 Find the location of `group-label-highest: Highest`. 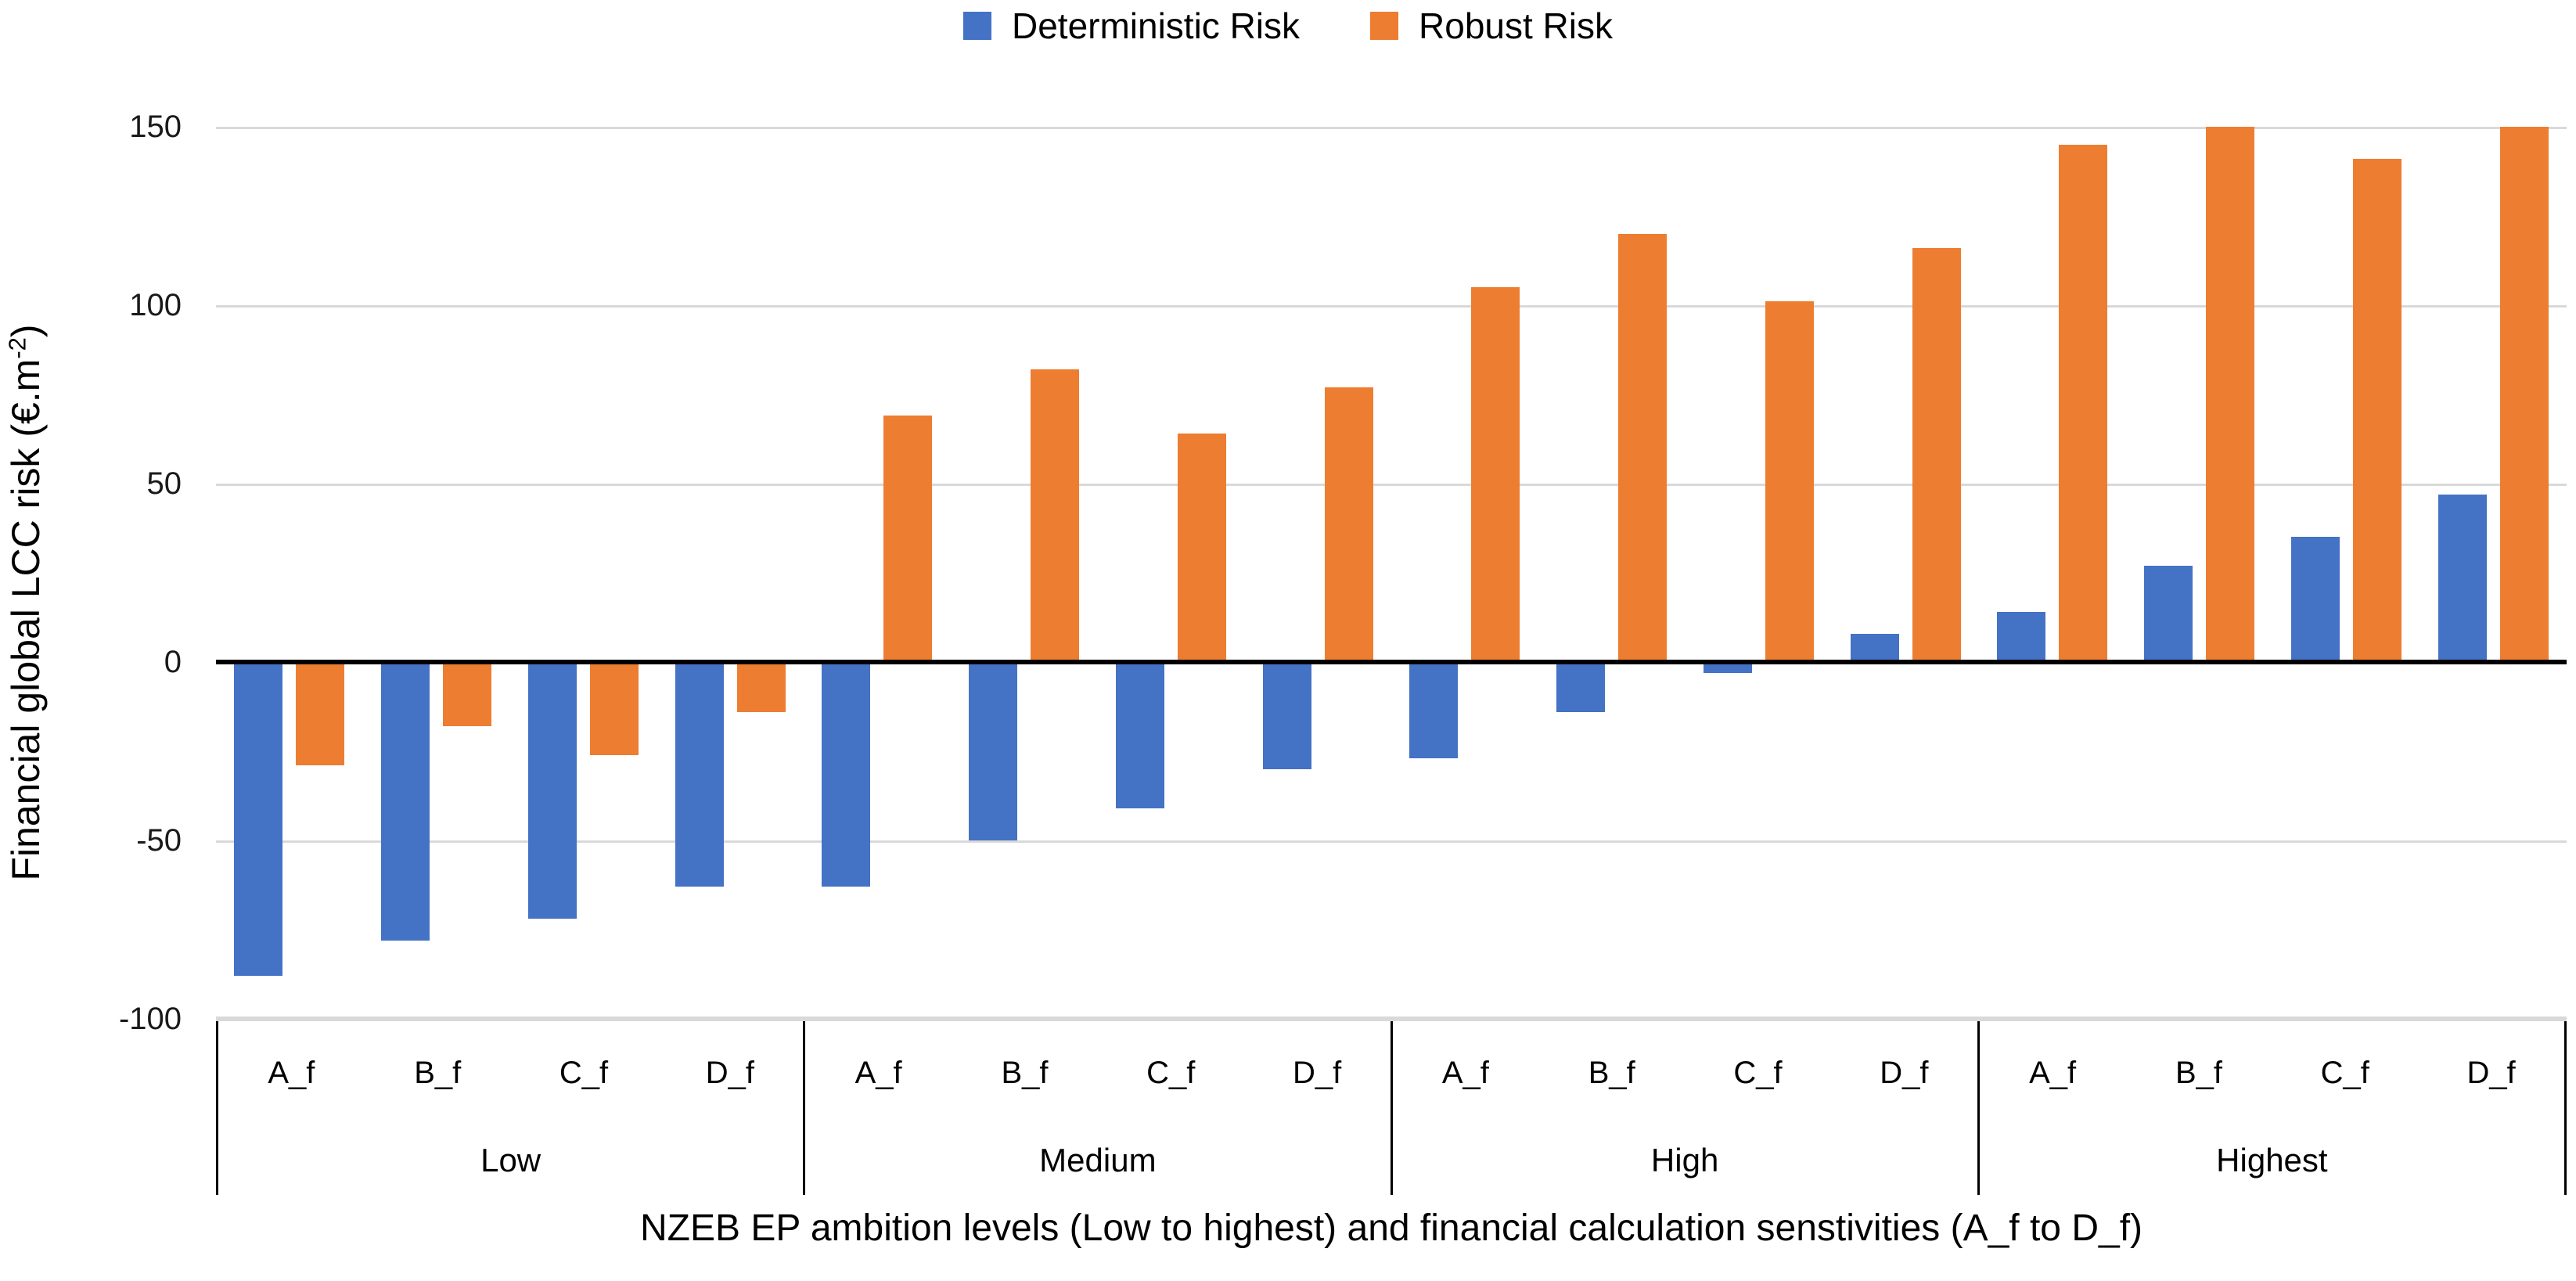

group-label-highest: Highest is located at coordinates (2272, 1160).